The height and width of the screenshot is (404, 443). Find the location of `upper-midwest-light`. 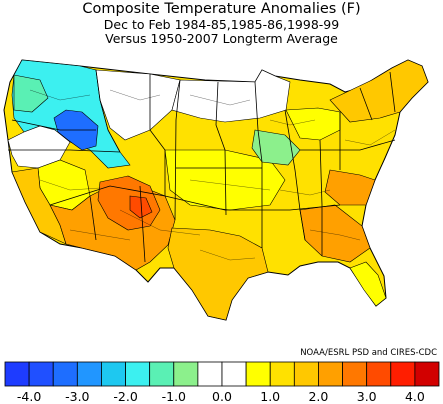

upper-midwest-light is located at coordinates (276, 147).